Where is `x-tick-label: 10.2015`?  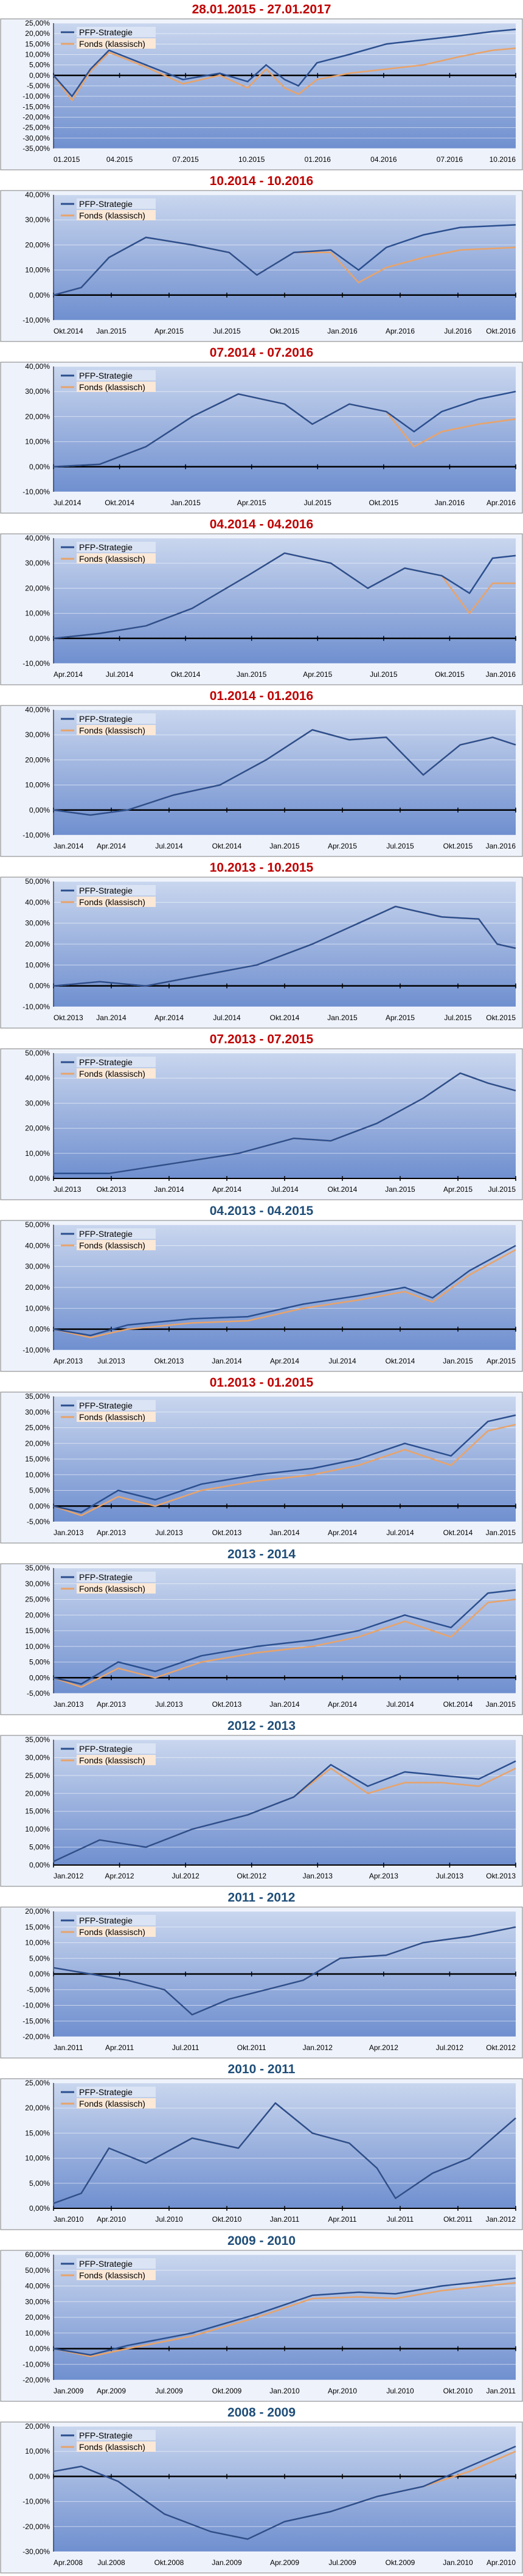 x-tick-label: 10.2015 is located at coordinates (252, 159).